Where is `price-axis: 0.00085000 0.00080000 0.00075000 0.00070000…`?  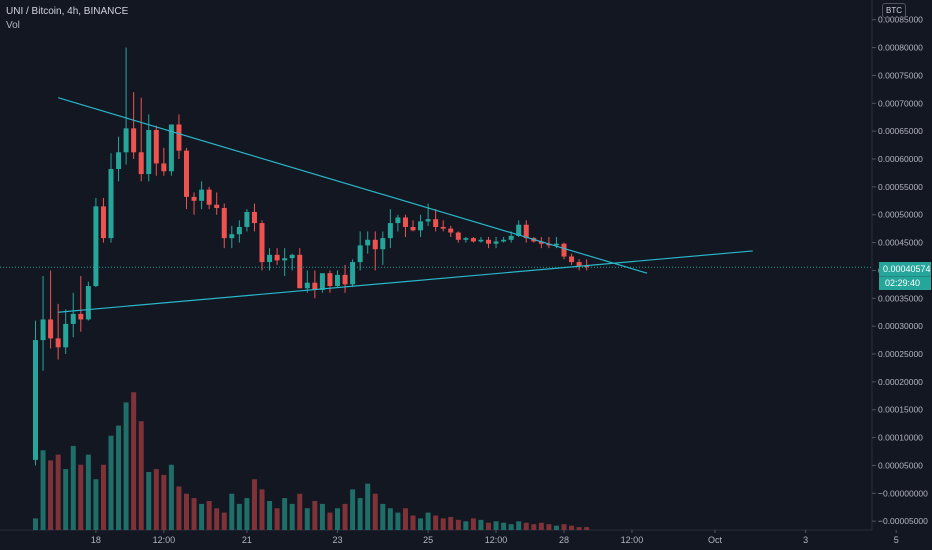
price-axis: 0.00085000 0.00080000 0.00075000 0.00070000… is located at coordinates (900, 270).